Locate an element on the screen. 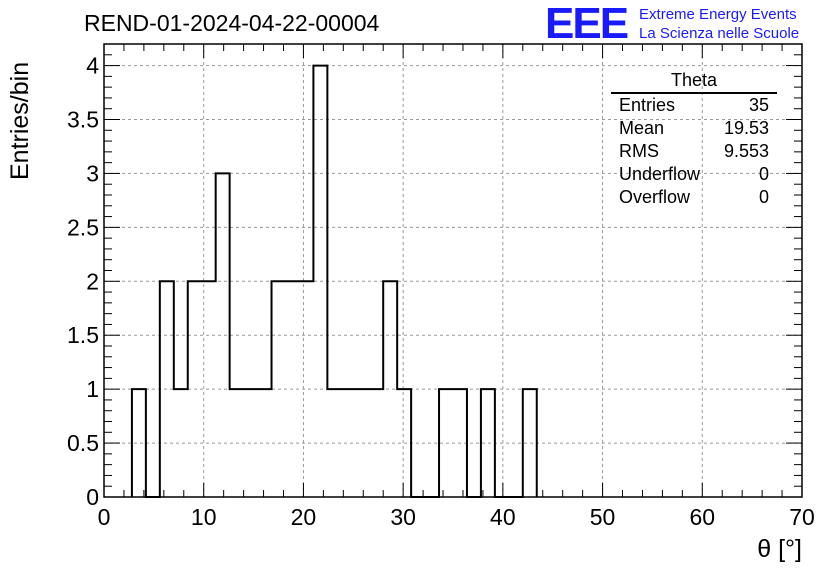 This screenshot has height=572, width=836. stats-value: 19.53 is located at coordinates (746, 128).